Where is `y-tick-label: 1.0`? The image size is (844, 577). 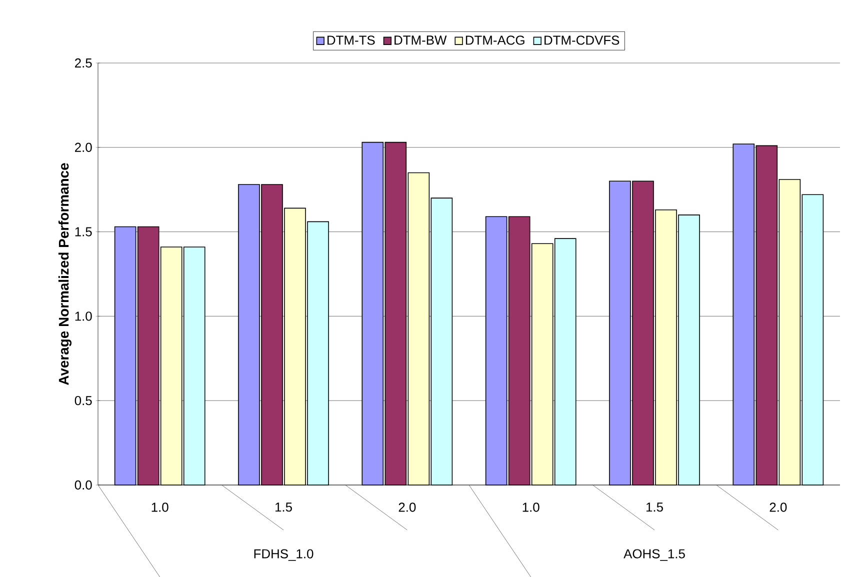
y-tick-label: 1.0 is located at coordinates (83, 316).